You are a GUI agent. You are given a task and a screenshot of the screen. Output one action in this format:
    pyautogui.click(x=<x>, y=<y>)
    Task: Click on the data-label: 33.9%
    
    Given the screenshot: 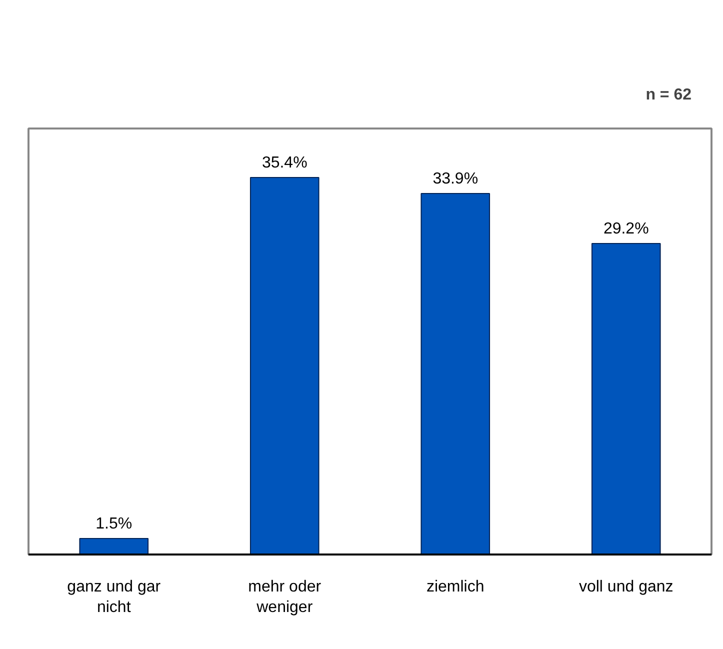 What is the action you would take?
    pyautogui.click(x=455, y=179)
    